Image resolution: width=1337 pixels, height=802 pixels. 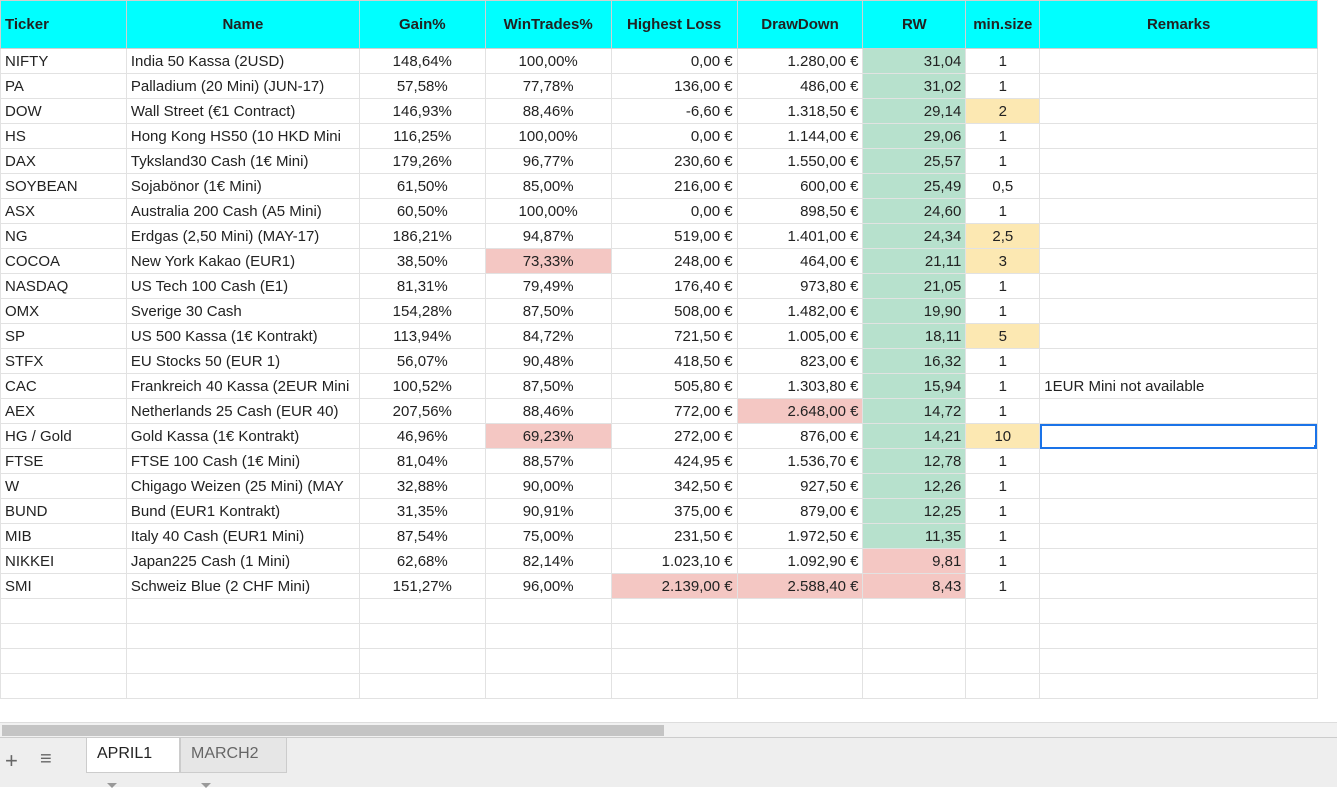 What do you see at coordinates (674, 161) in the screenshot?
I see `cell-highest-loss: 230,60 €` at bounding box center [674, 161].